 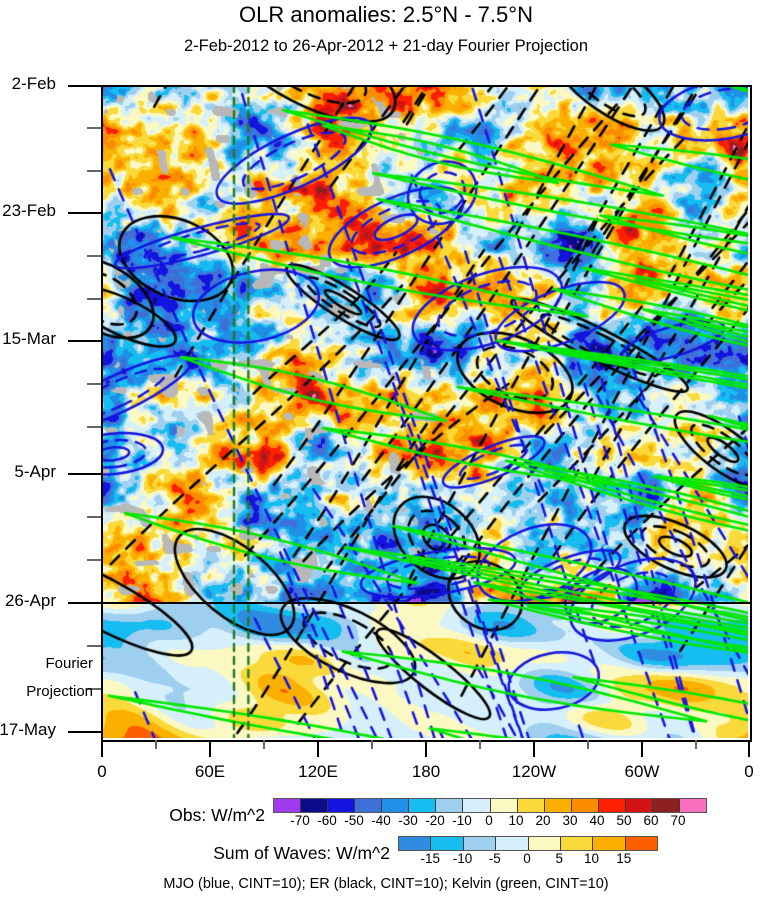 What do you see at coordinates (210, 771) in the screenshot?
I see `x-axis-tick-label: 60E` at bounding box center [210, 771].